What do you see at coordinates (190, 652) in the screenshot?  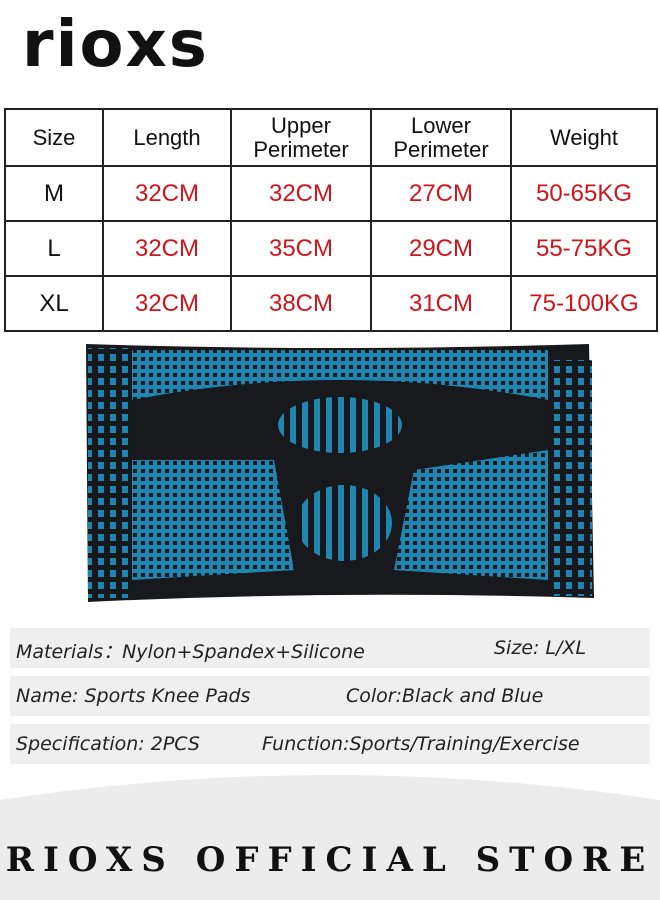 I see `info-text: Materials：Nylon+Spandex+Silicone` at bounding box center [190, 652].